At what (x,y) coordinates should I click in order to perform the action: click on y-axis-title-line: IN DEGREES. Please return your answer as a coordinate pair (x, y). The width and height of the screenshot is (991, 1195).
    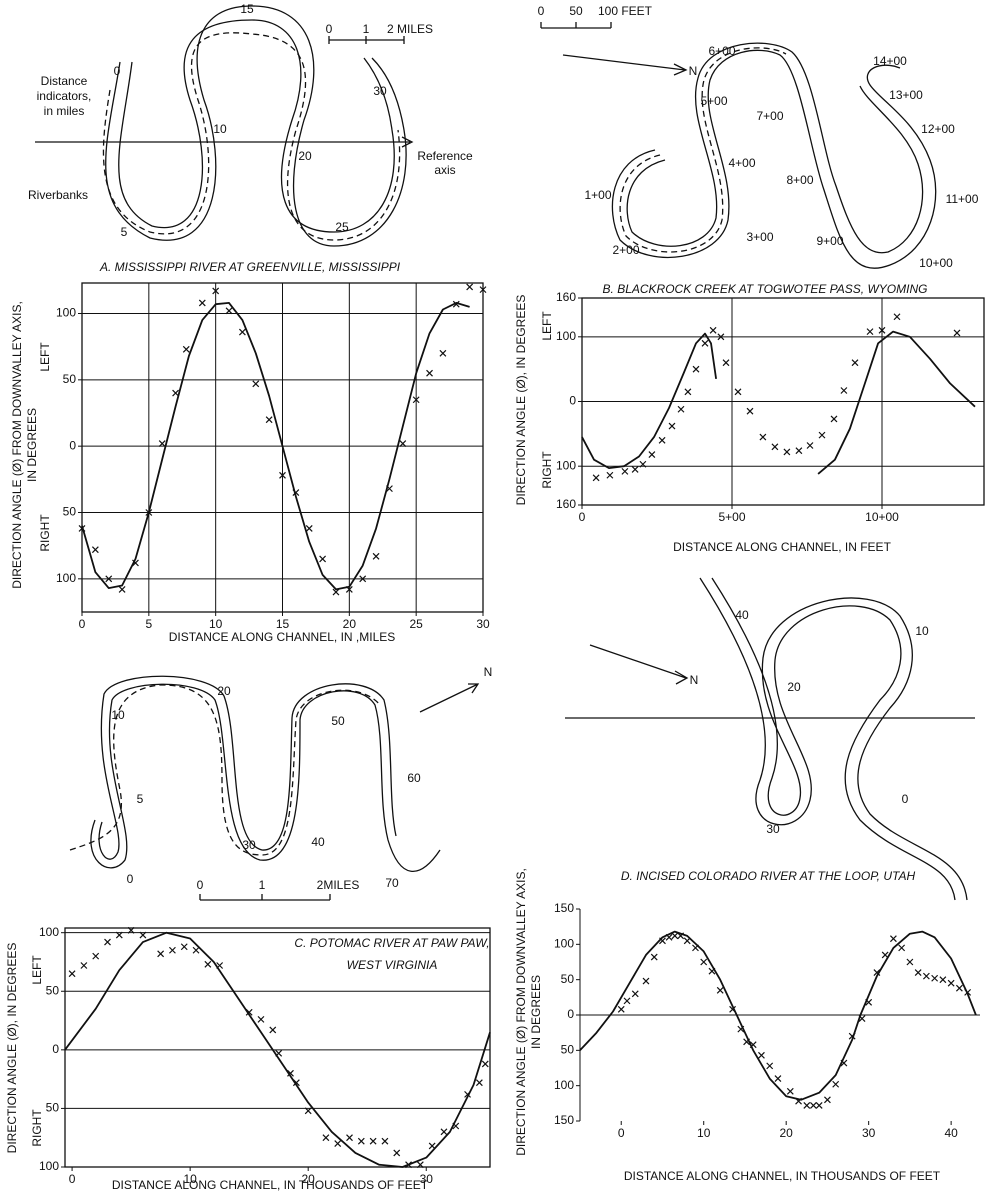
    Looking at the image, I should click on (536, 1012).